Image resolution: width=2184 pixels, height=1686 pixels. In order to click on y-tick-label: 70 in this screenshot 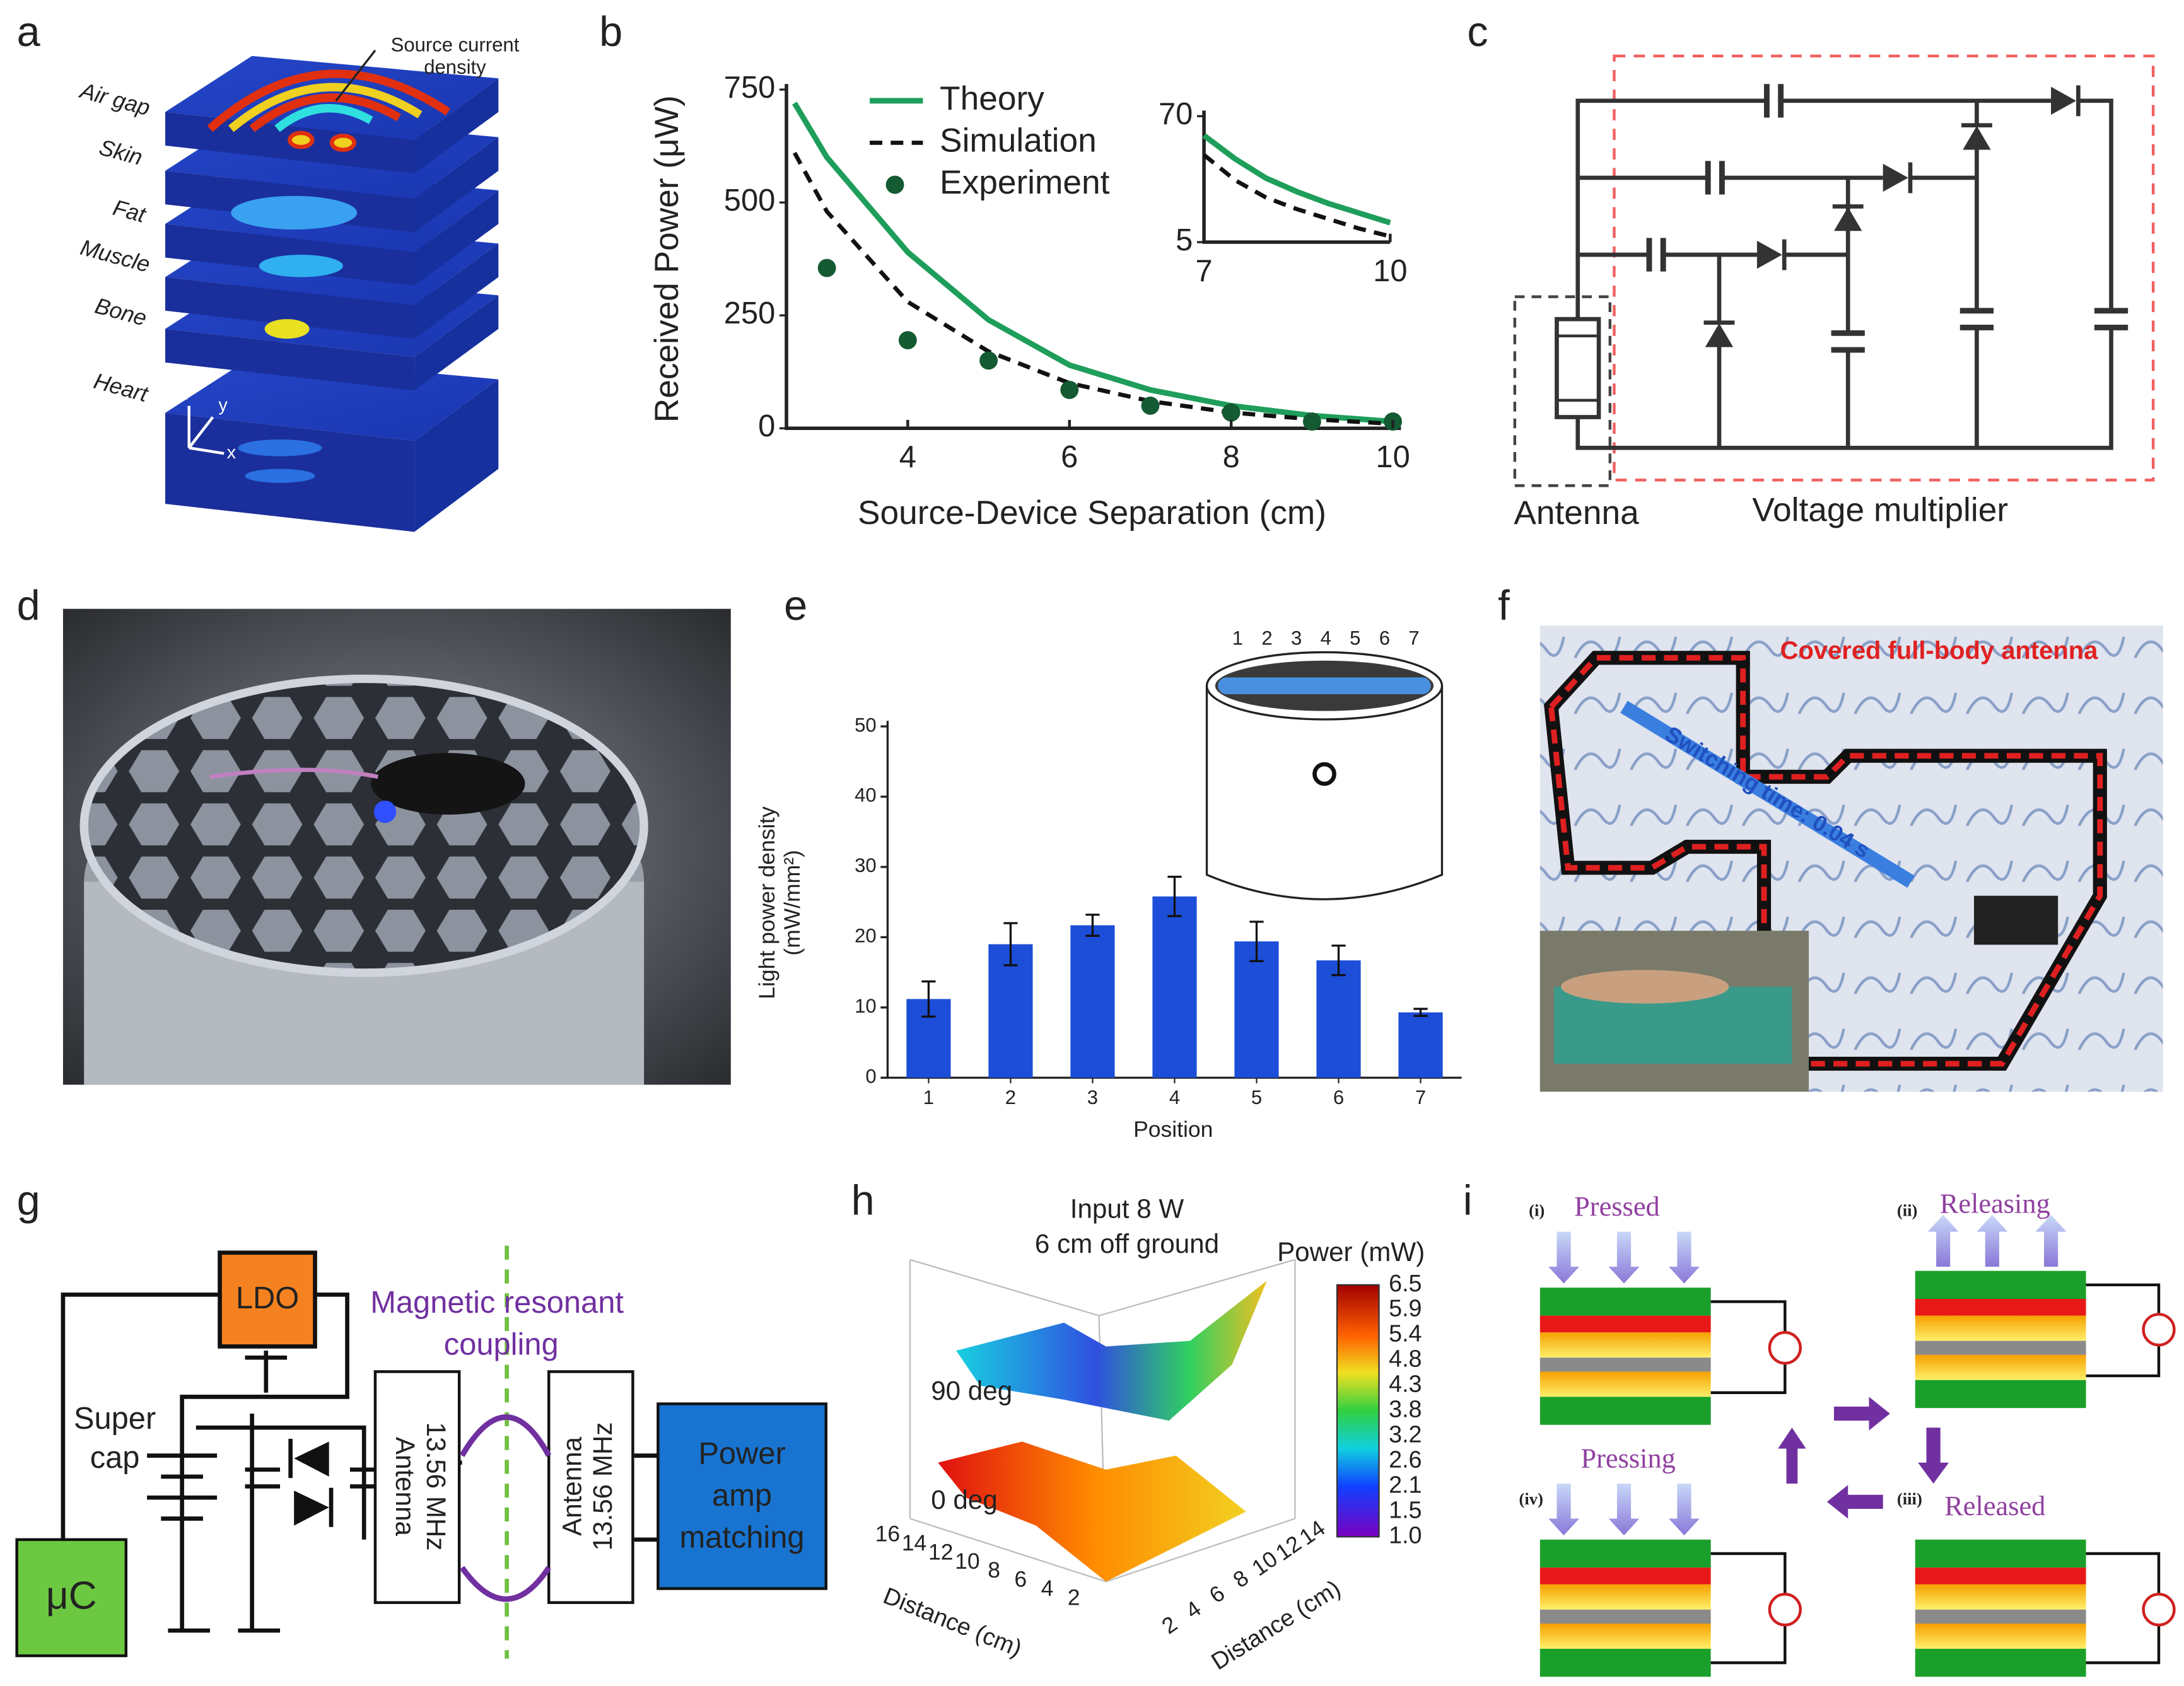, I will do `click(1176, 114)`.